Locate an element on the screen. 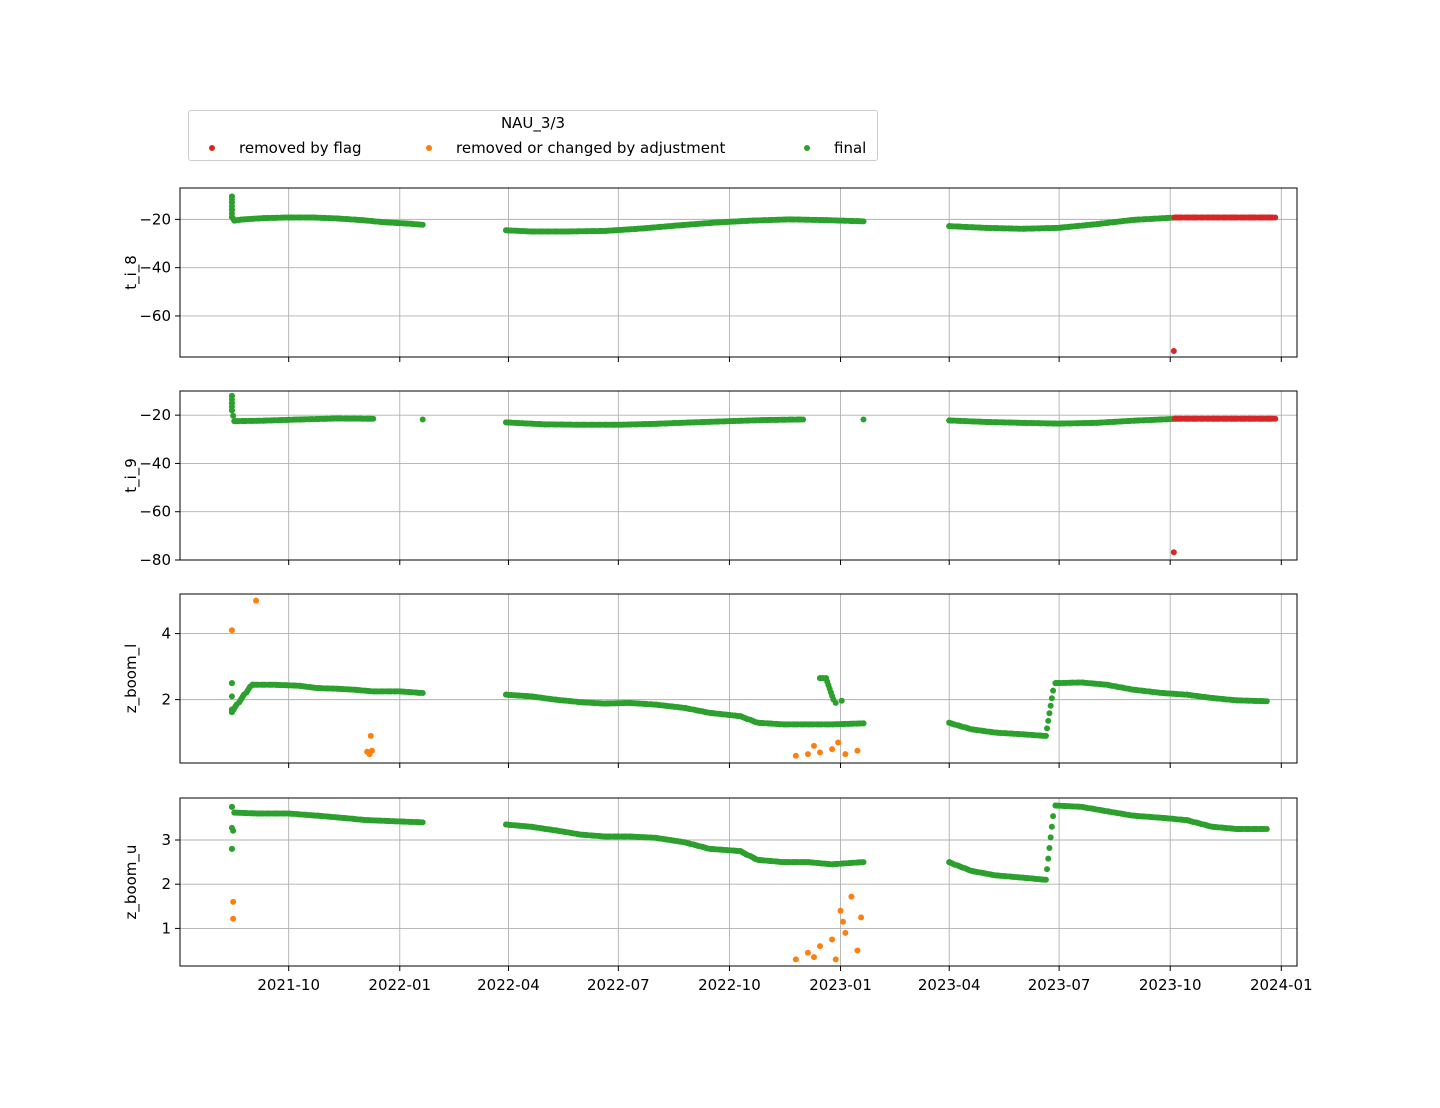 This screenshot has height=1108, width=1440. legend-marker-flag is located at coordinates (212, 148).